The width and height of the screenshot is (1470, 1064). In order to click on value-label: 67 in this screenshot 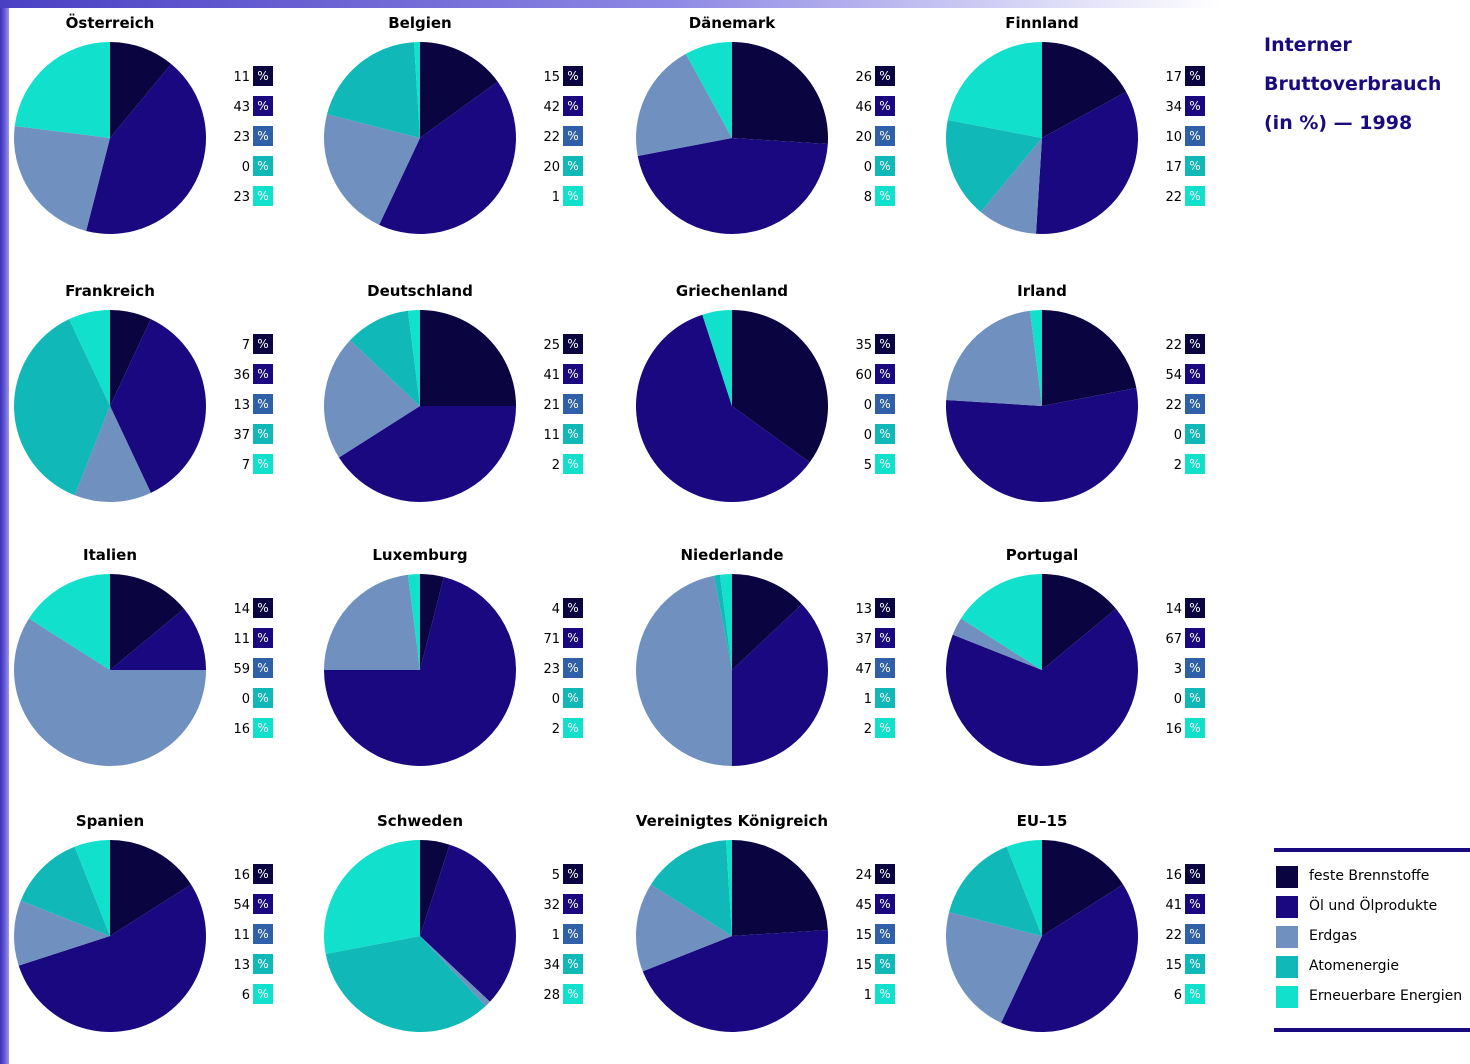, I will do `click(1173, 639)`.